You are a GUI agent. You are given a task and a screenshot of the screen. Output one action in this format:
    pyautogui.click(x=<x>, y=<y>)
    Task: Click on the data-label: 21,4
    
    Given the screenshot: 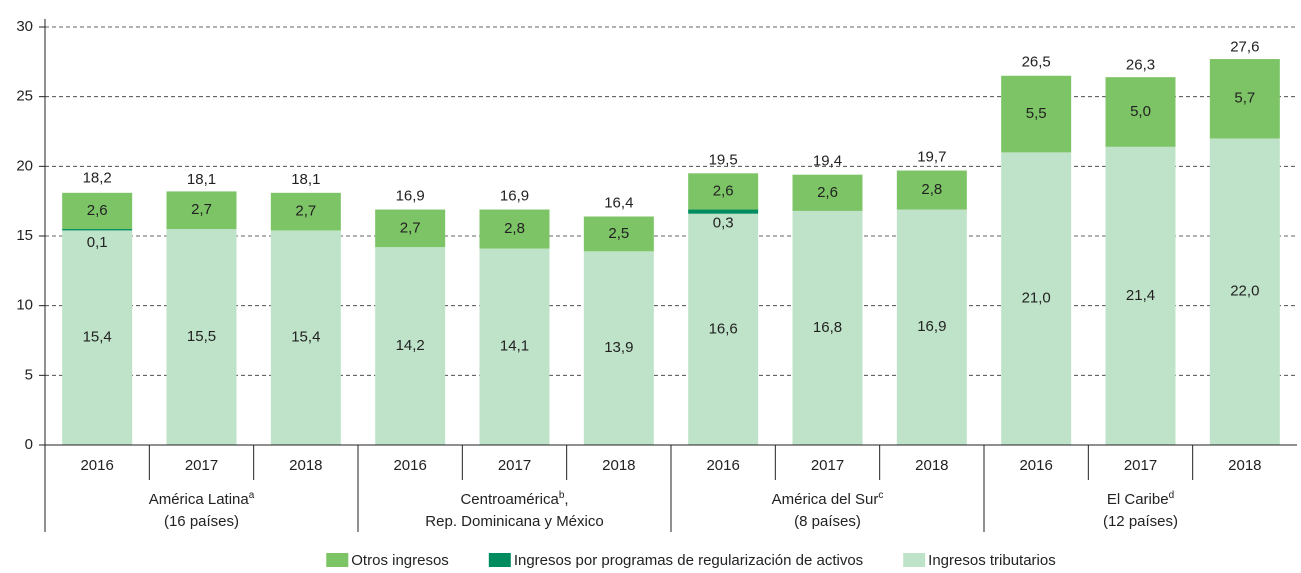 What is the action you would take?
    pyautogui.click(x=1140, y=295)
    